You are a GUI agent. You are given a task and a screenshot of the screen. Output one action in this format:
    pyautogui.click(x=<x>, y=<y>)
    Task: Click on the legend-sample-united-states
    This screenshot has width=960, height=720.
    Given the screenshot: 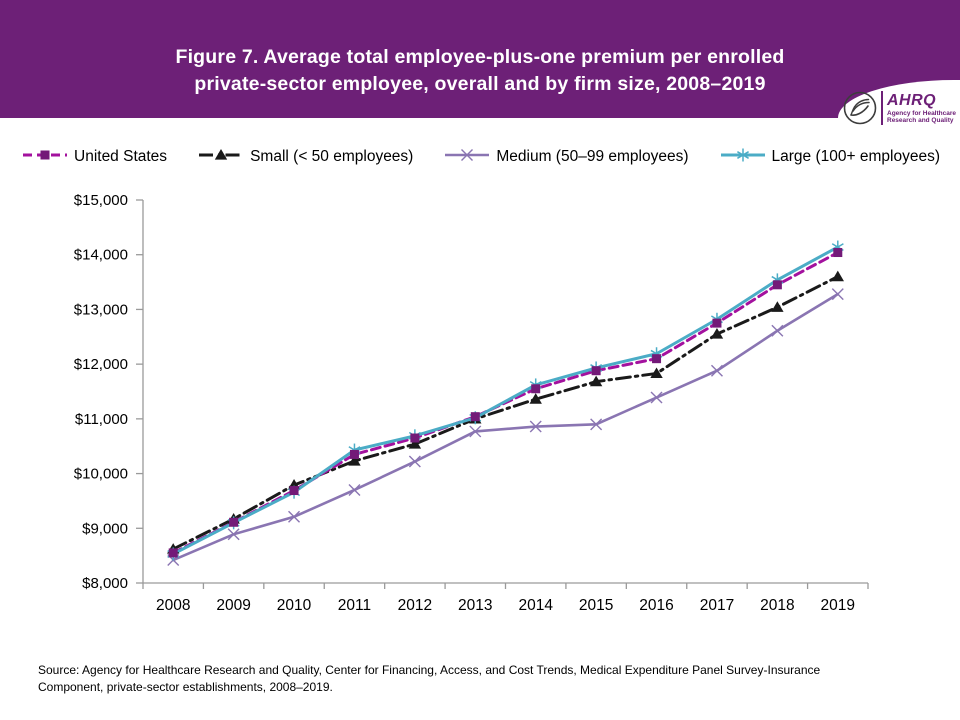 What is the action you would take?
    pyautogui.click(x=45, y=157)
    